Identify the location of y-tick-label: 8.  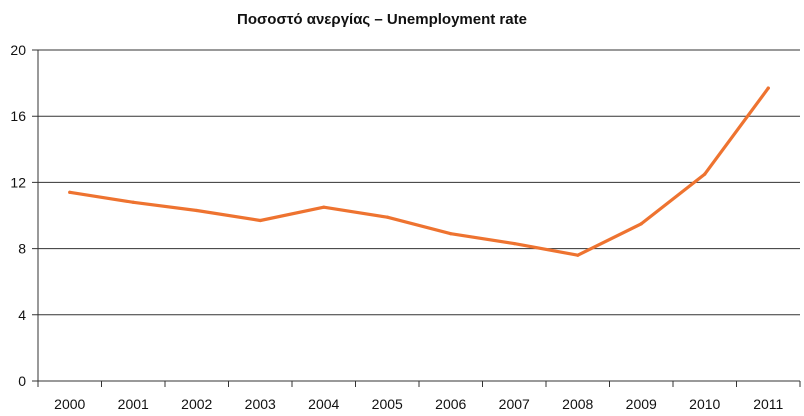
(22, 249).